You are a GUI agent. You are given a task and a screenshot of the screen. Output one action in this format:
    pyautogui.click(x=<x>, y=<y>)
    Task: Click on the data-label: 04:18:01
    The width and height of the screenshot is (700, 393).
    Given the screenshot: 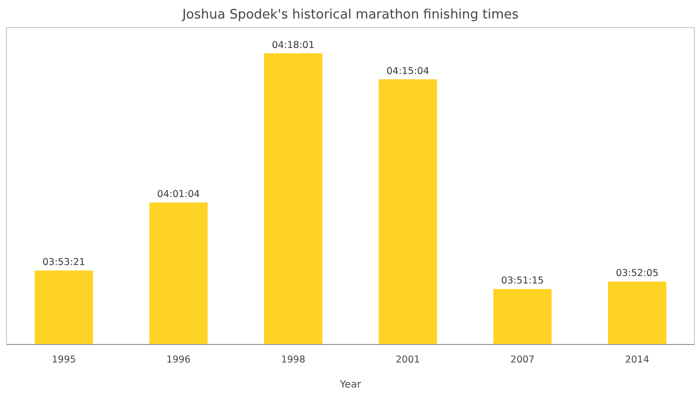 What is the action you would take?
    pyautogui.click(x=293, y=45)
    